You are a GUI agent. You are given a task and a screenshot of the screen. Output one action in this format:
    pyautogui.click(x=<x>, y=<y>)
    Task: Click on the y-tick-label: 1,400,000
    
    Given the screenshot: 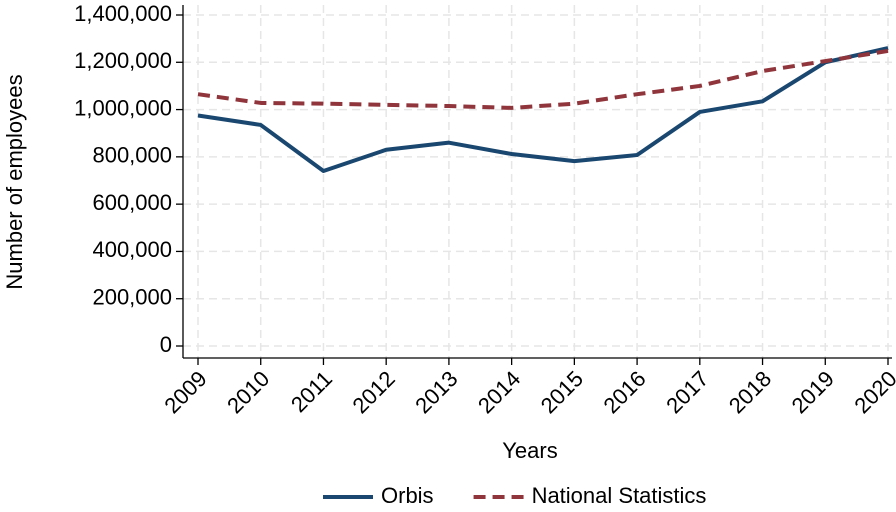 What is the action you would take?
    pyautogui.click(x=123, y=13)
    